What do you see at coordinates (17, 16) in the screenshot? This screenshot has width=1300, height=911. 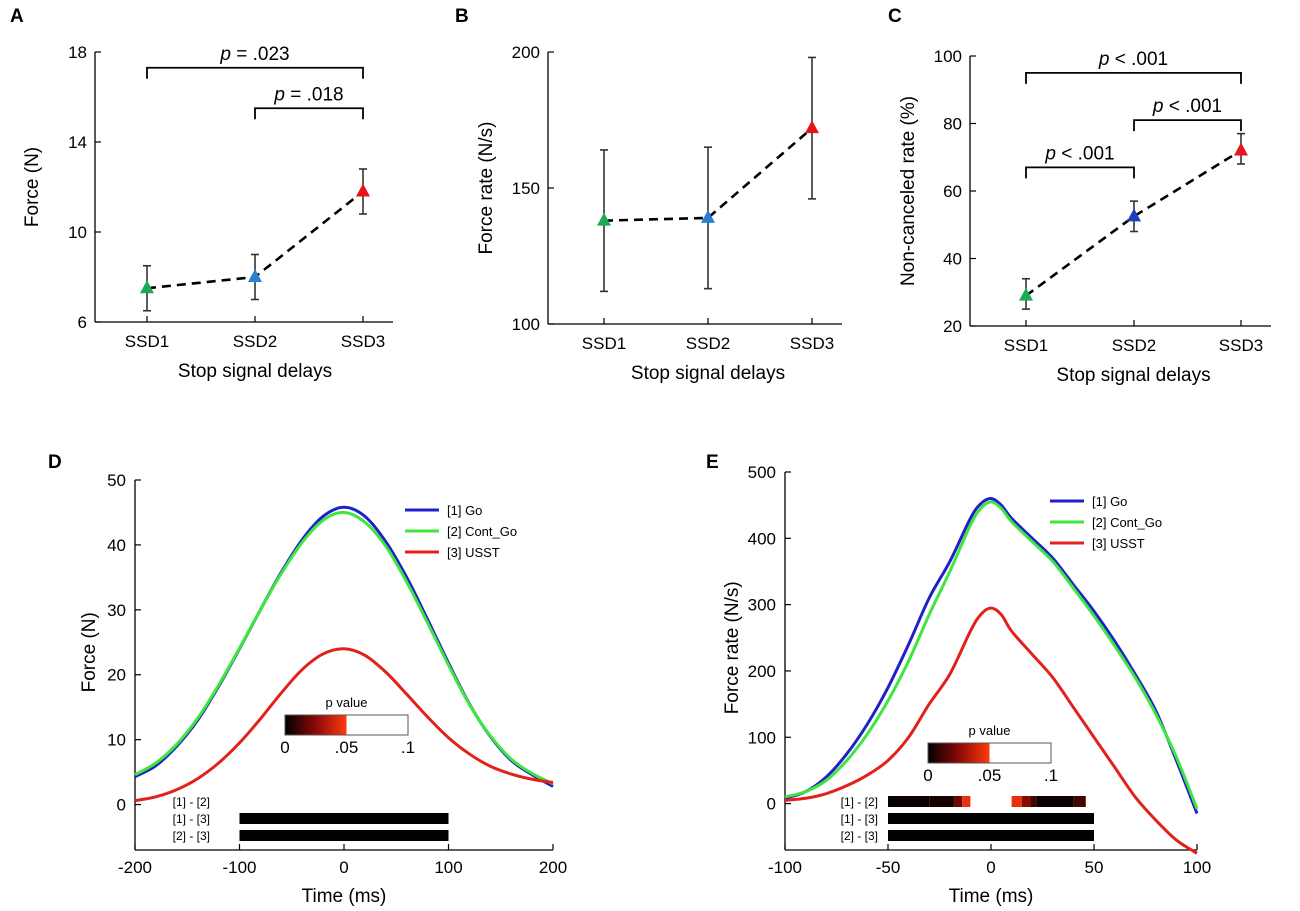 I see `panel-letter-a: A` at bounding box center [17, 16].